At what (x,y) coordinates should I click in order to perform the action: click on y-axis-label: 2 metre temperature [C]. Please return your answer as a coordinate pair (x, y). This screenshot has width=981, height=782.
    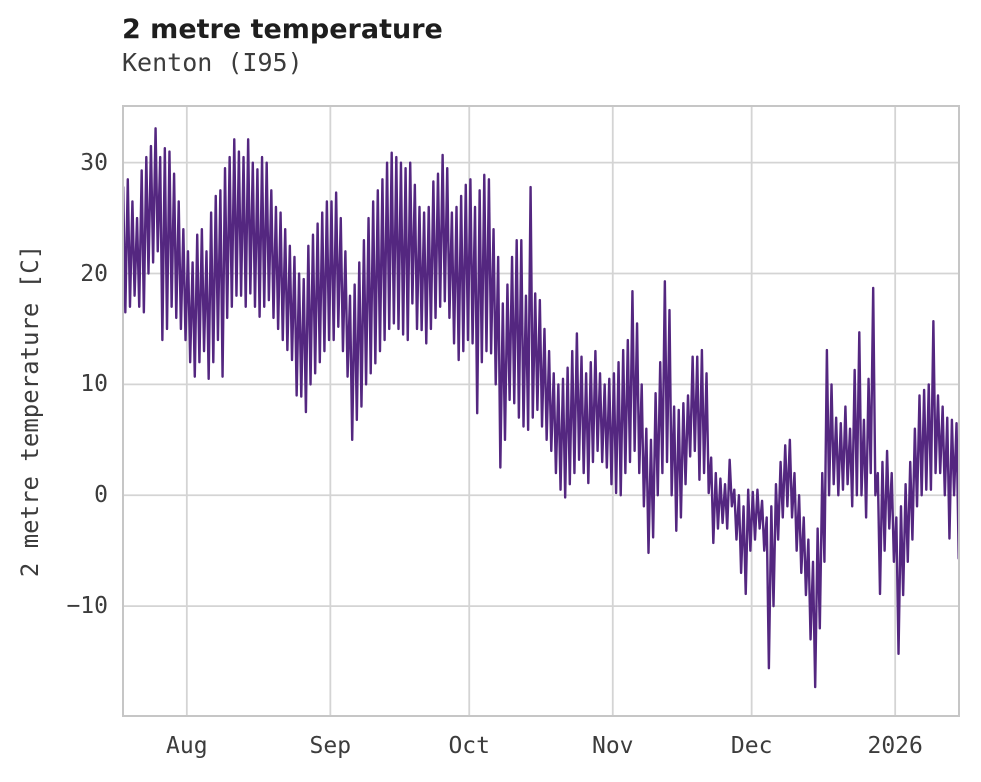
    Looking at the image, I should click on (30, 411).